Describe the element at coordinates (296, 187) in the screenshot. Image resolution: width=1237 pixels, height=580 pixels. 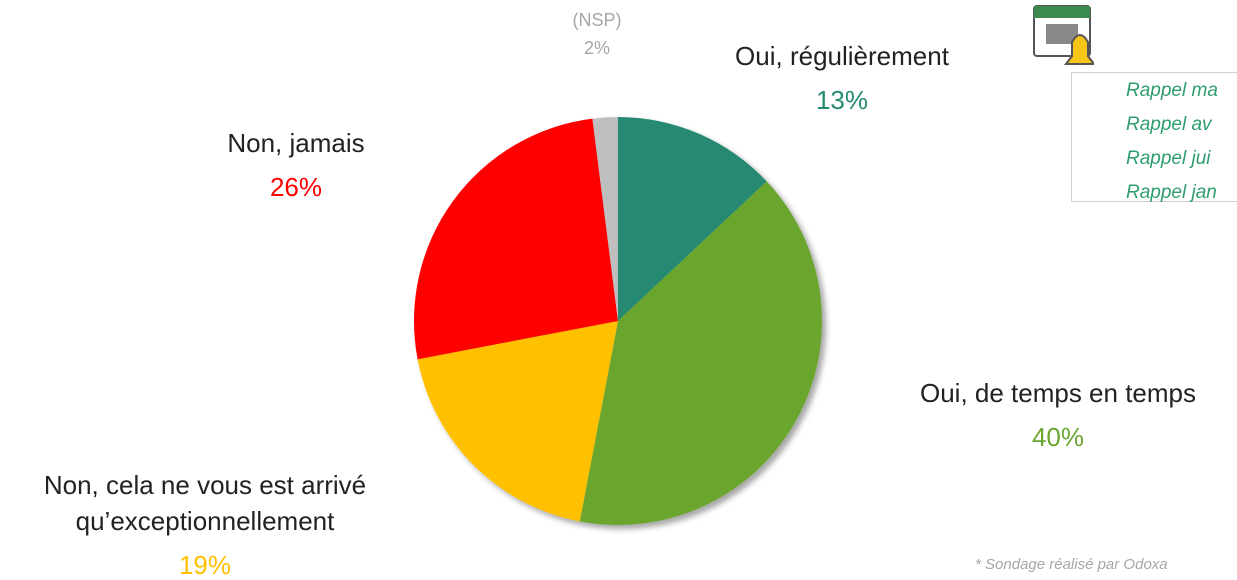
I see `value-label: 26%` at that location.